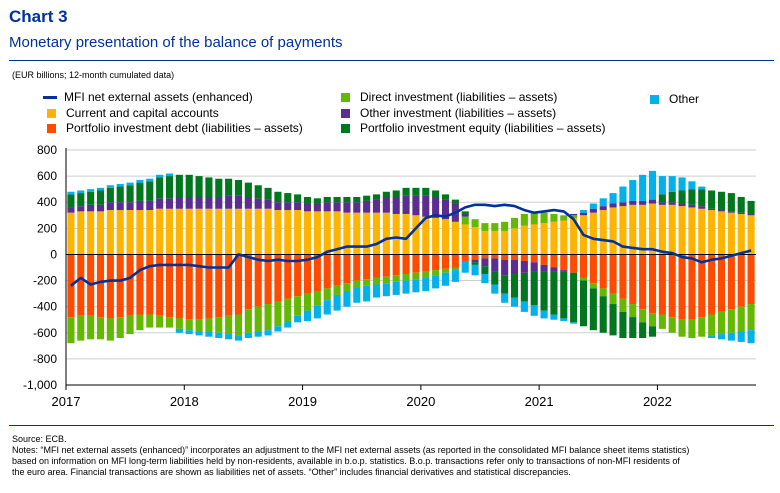  I want to click on legend-item-di: Direct investment (liabilities – assets), so click(449, 97).